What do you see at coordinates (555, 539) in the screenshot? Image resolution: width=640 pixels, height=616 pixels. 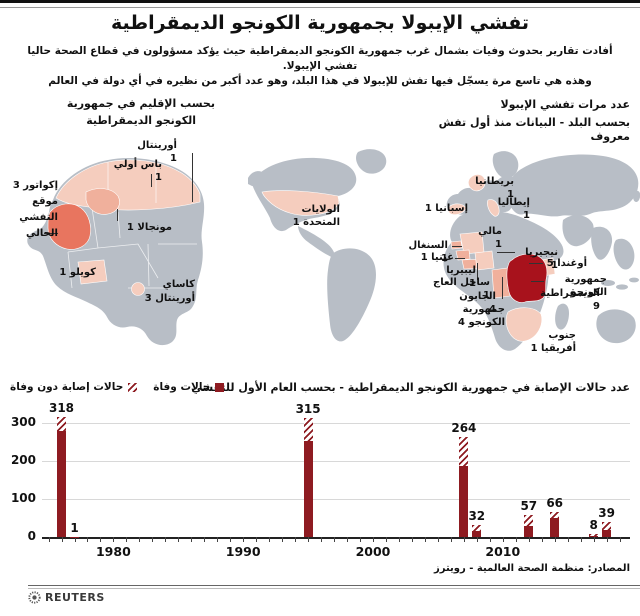 I see `x-tick-2014` at bounding box center [555, 539].